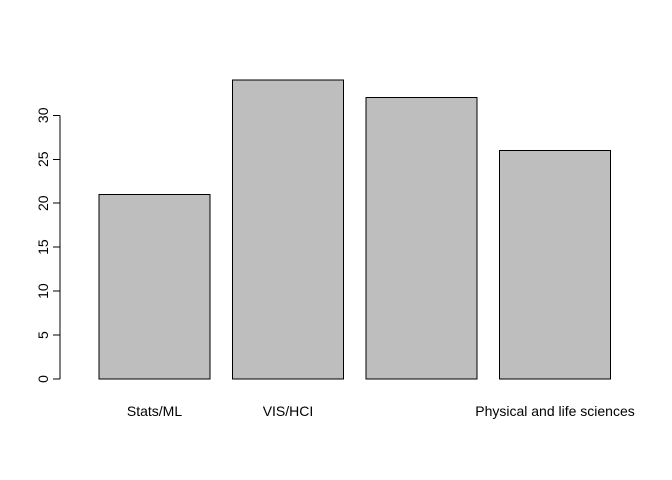 The width and height of the screenshot is (672, 480). What do you see at coordinates (43, 115) in the screenshot?
I see `y-tick-label: 30` at bounding box center [43, 115].